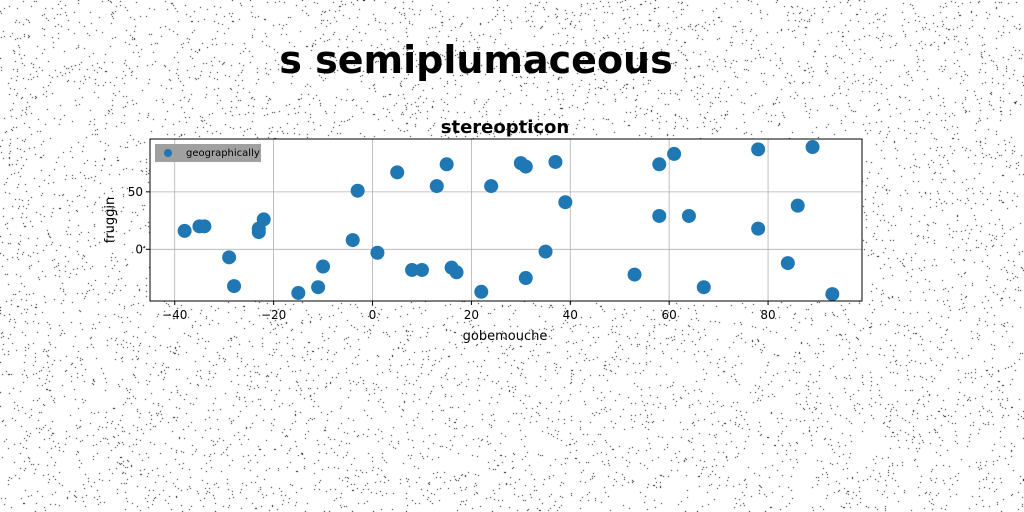 The image size is (1024, 512). What do you see at coordinates (373, 315) in the screenshot?
I see `x-tick-label: 0` at bounding box center [373, 315].